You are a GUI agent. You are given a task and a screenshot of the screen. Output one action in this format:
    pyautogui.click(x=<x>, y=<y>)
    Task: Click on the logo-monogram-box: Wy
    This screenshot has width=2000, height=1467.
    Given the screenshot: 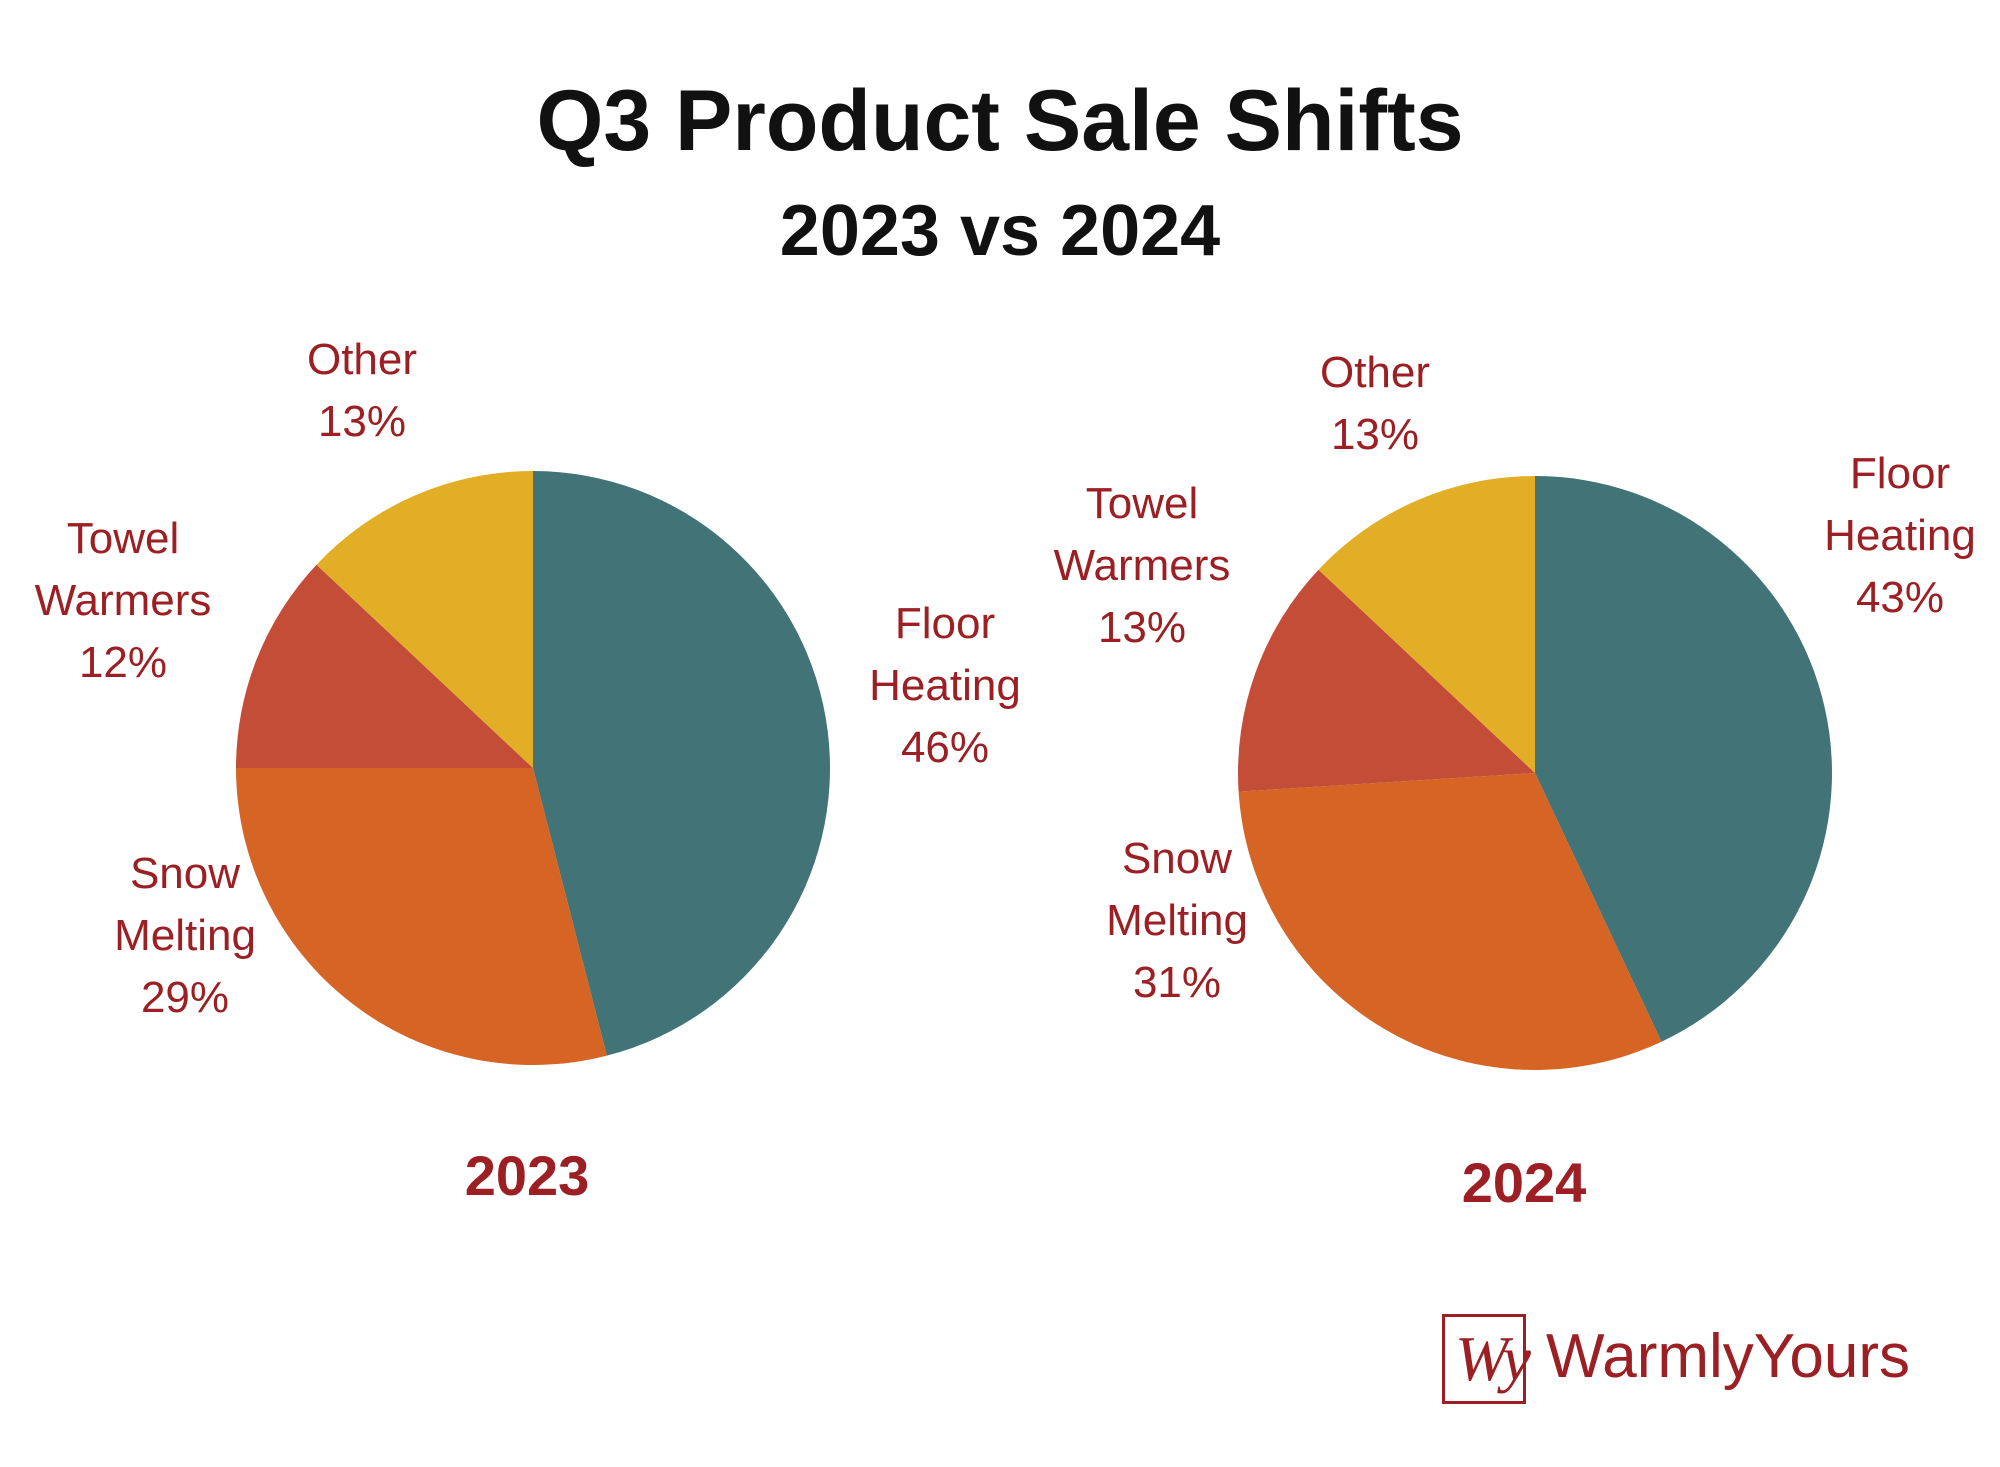 What is the action you would take?
    pyautogui.click(x=1486, y=1359)
    